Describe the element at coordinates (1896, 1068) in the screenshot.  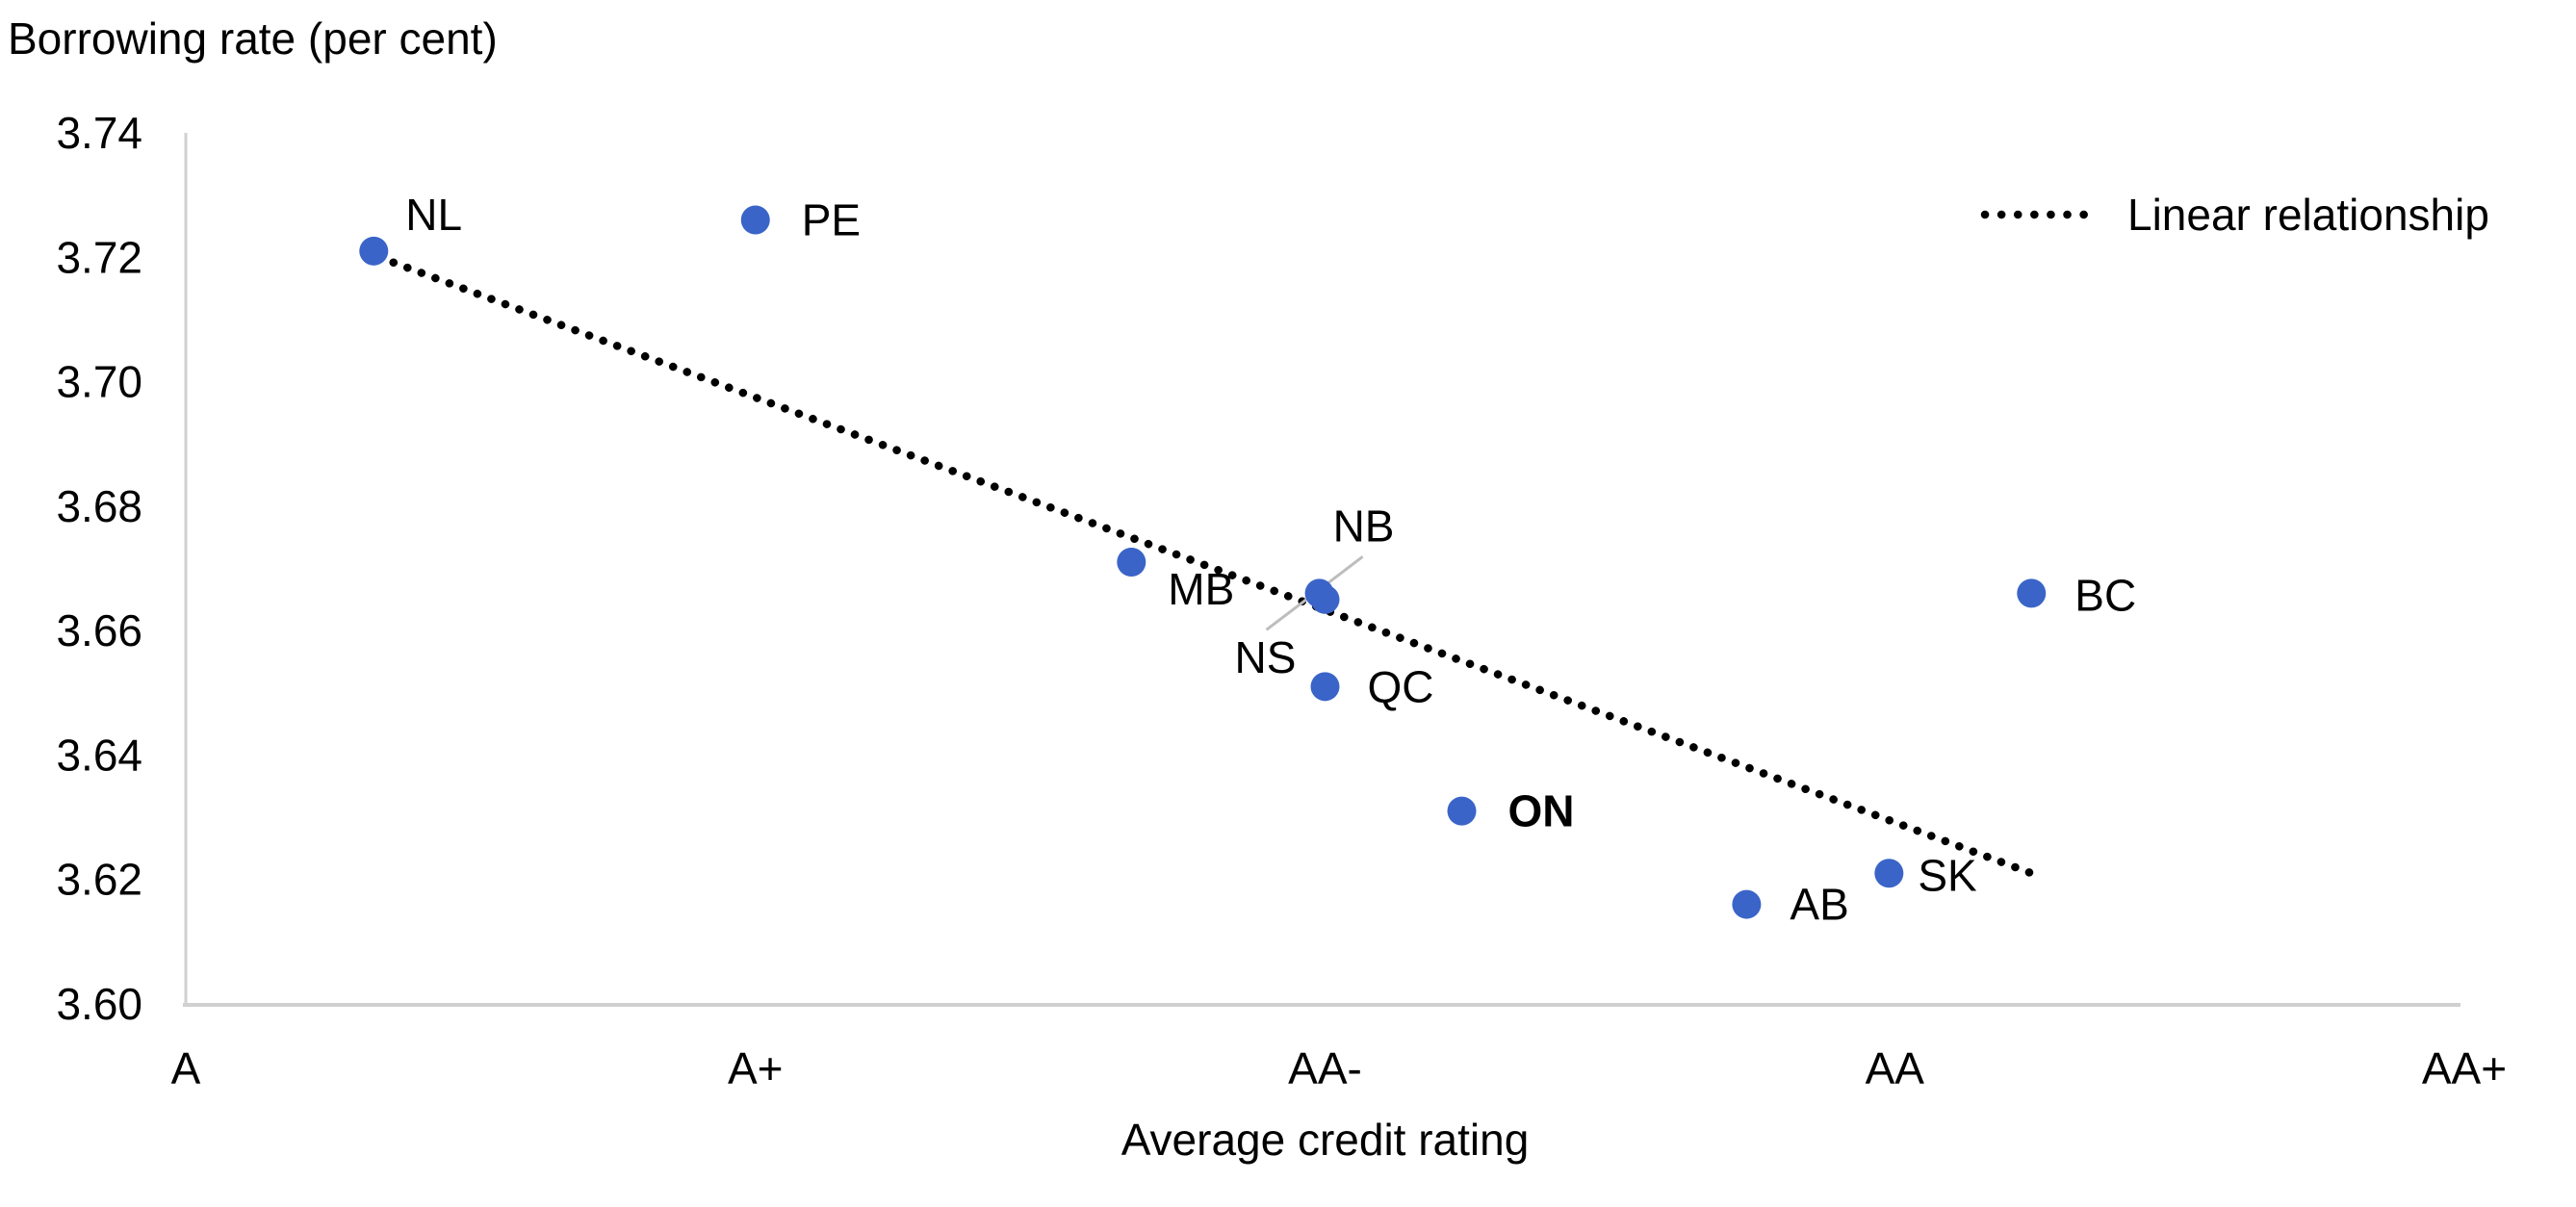
I see `x-axis-tick-label: AA` at that location.